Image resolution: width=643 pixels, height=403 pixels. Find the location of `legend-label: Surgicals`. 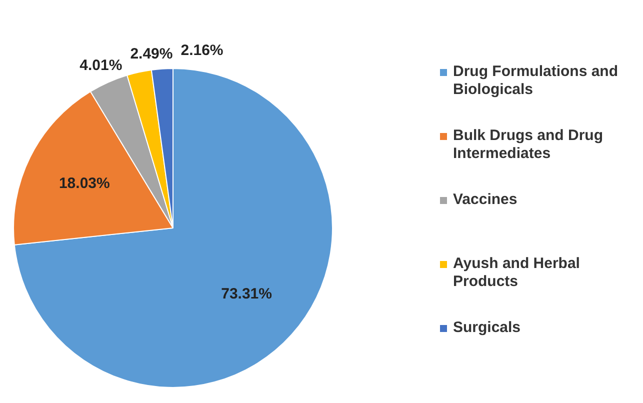

legend-label: Surgicals is located at coordinates (487, 328).